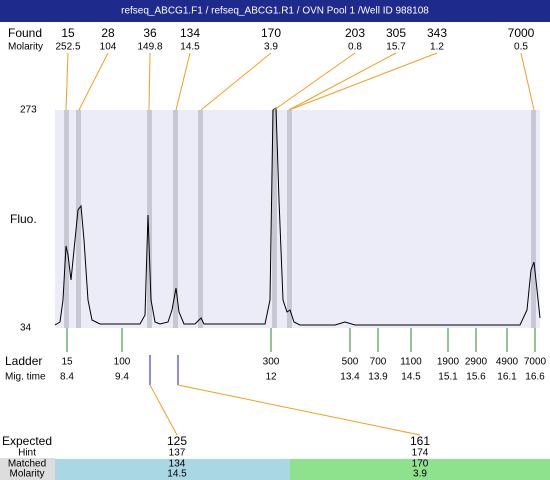 Image resolution: width=550 pixels, height=480 pixels. What do you see at coordinates (437, 33) in the screenshot?
I see `found-size: 343` at bounding box center [437, 33].